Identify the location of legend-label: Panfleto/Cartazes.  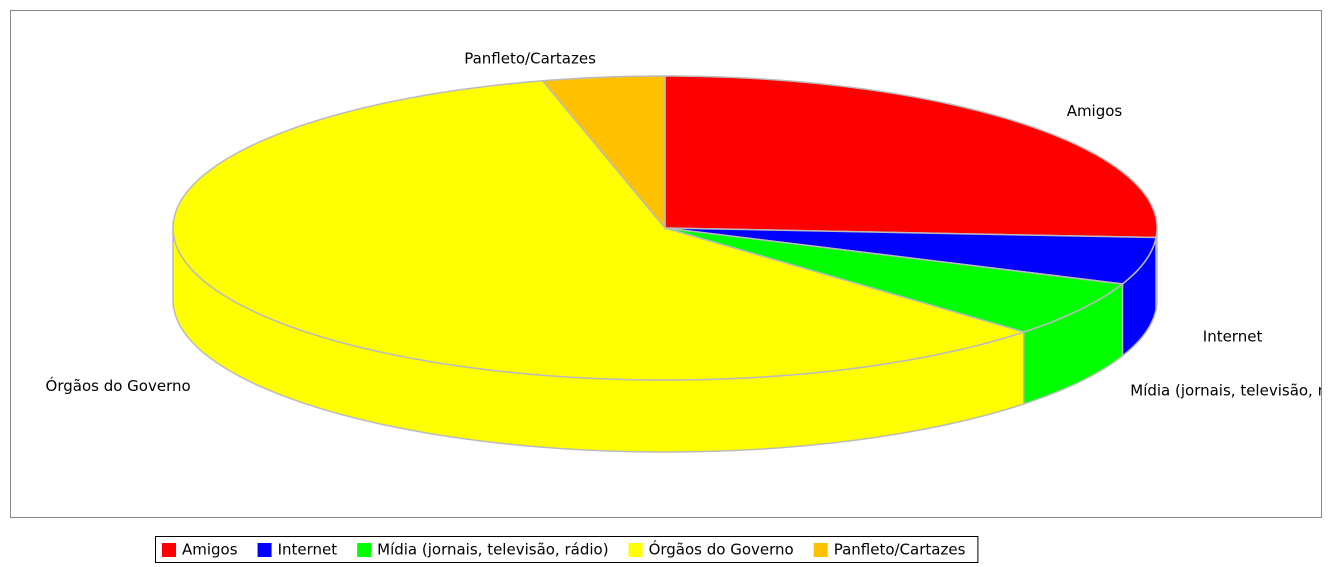
(900, 550).